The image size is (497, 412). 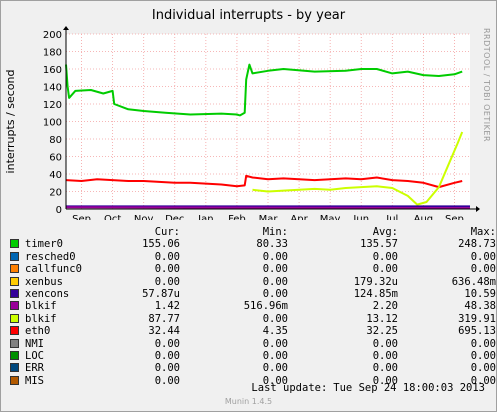 I want to click on legend-row: blkif 87.77 0.00 13.12 319.91, so click(x=253, y=319).